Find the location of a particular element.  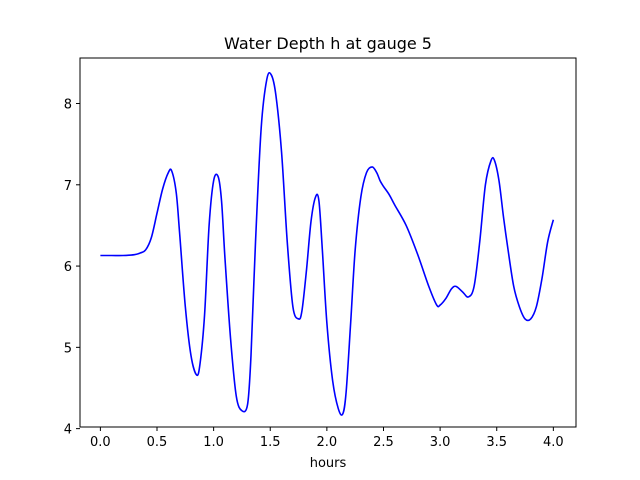

x-tick-label: 0.5 is located at coordinates (157, 442).